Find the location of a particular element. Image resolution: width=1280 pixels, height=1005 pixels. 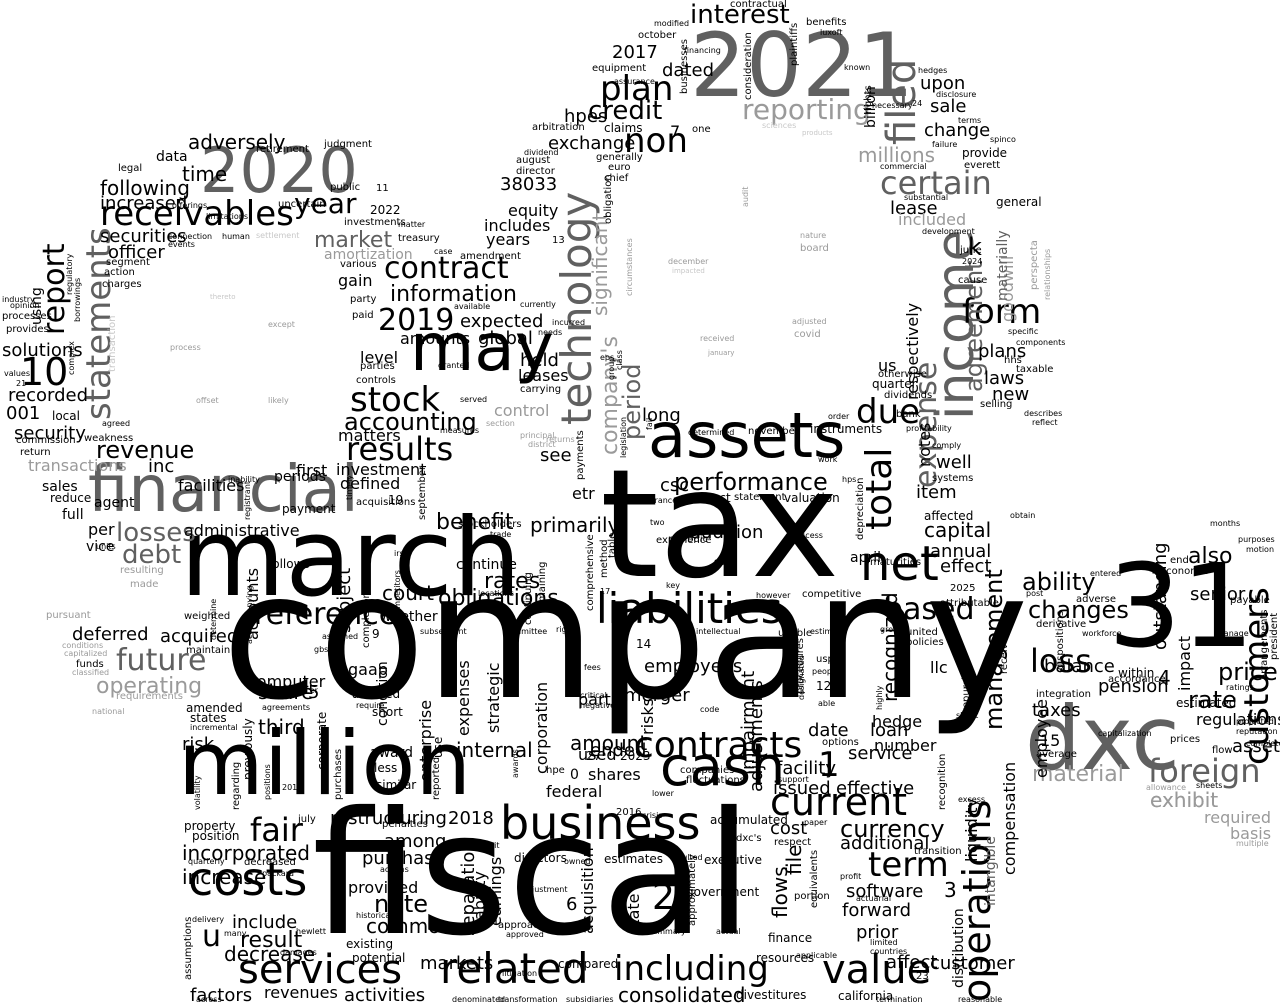

word: receivables is located at coordinates (197, 214).